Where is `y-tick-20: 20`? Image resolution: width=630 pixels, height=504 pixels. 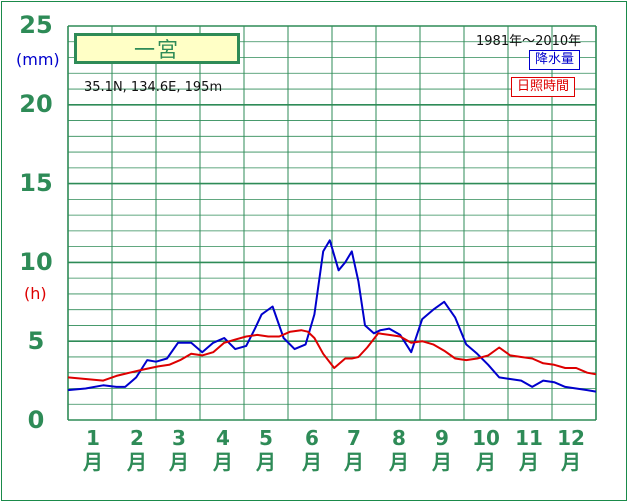
y-tick-20: 20 is located at coordinates (36, 104).